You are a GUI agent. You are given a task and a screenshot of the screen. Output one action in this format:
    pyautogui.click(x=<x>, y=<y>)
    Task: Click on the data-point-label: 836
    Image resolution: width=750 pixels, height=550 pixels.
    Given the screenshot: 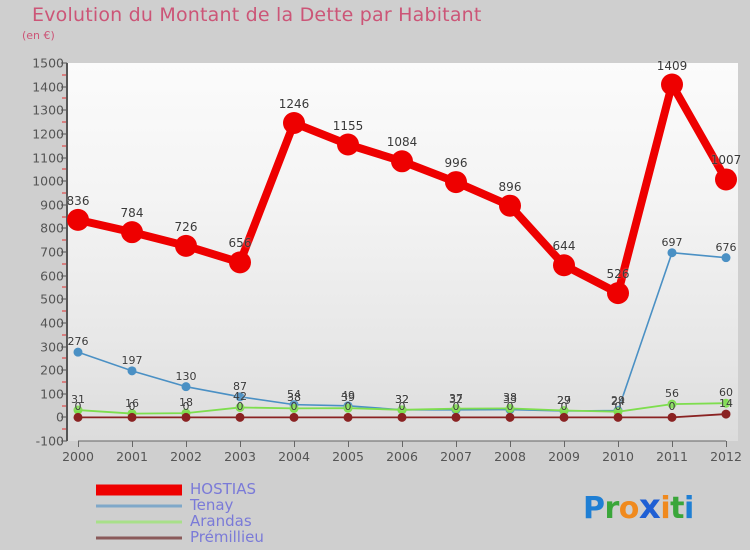 What is the action you would take?
    pyautogui.click(x=78, y=200)
    